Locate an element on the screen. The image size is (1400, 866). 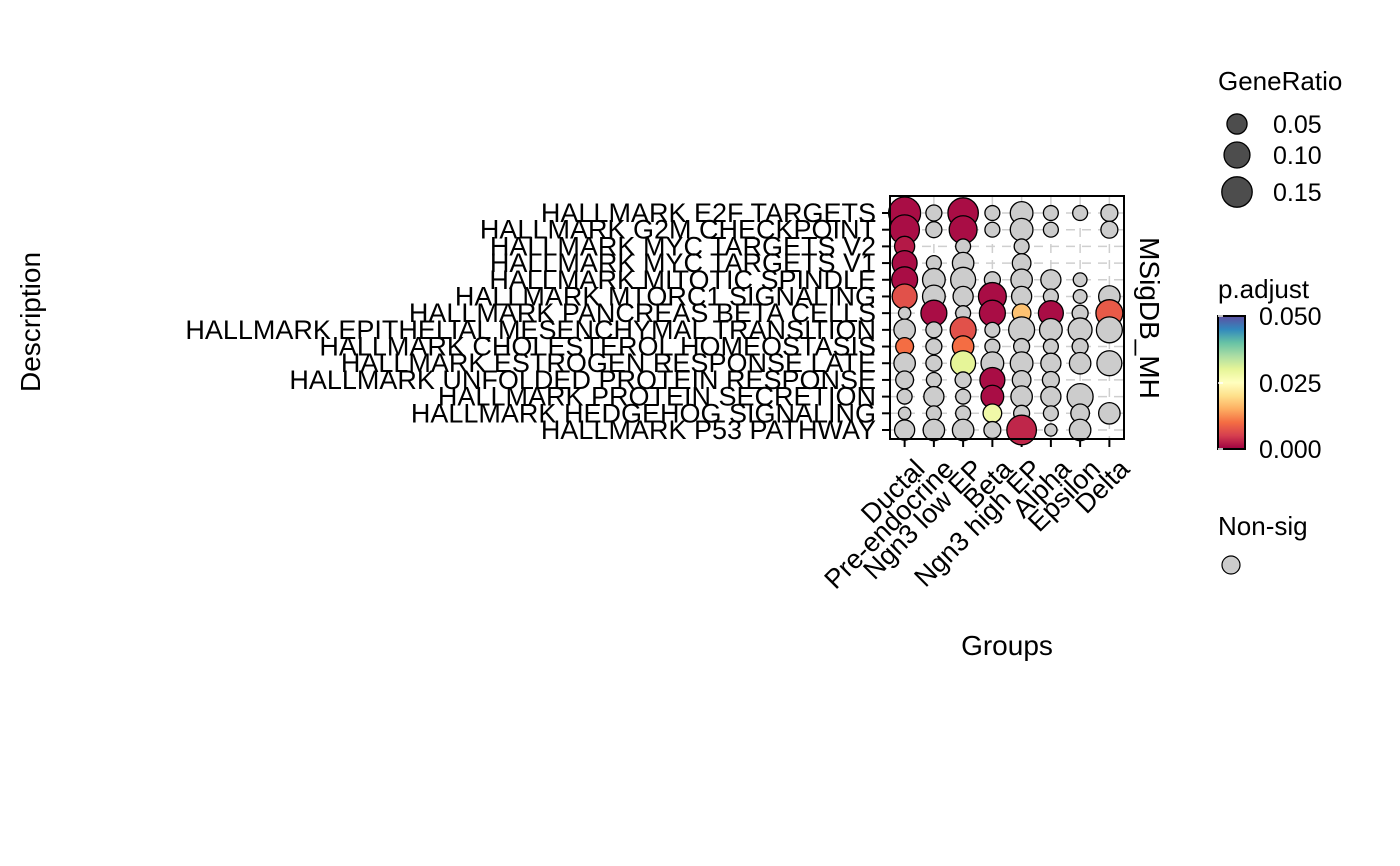
nonsig-legend-title: Non-sig is located at coordinates (1263, 526).